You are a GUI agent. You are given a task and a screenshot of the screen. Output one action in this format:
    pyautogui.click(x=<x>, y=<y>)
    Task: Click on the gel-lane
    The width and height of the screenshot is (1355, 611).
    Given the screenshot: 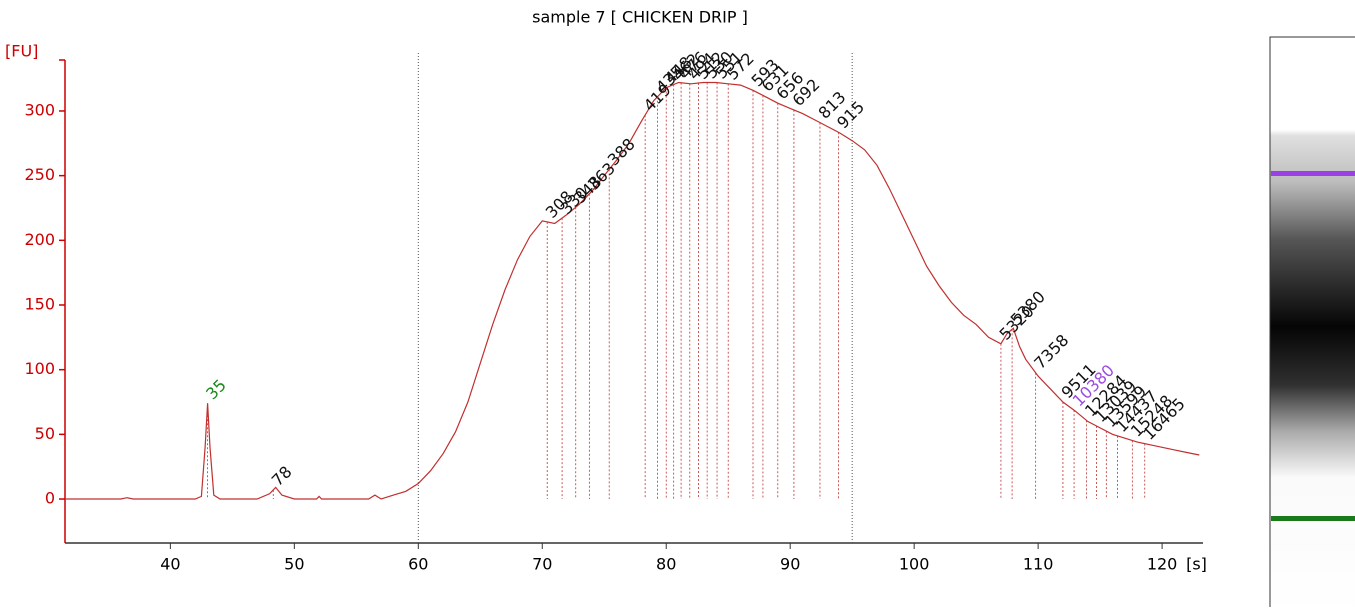 What is the action you would take?
    pyautogui.click(x=1312, y=323)
    